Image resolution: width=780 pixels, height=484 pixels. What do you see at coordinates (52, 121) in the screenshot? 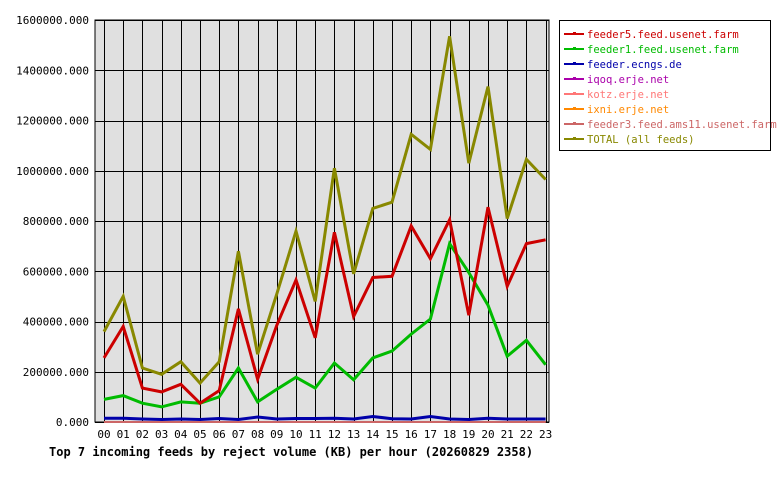
I see `y-tick-label: 1200000.000` at bounding box center [52, 121].